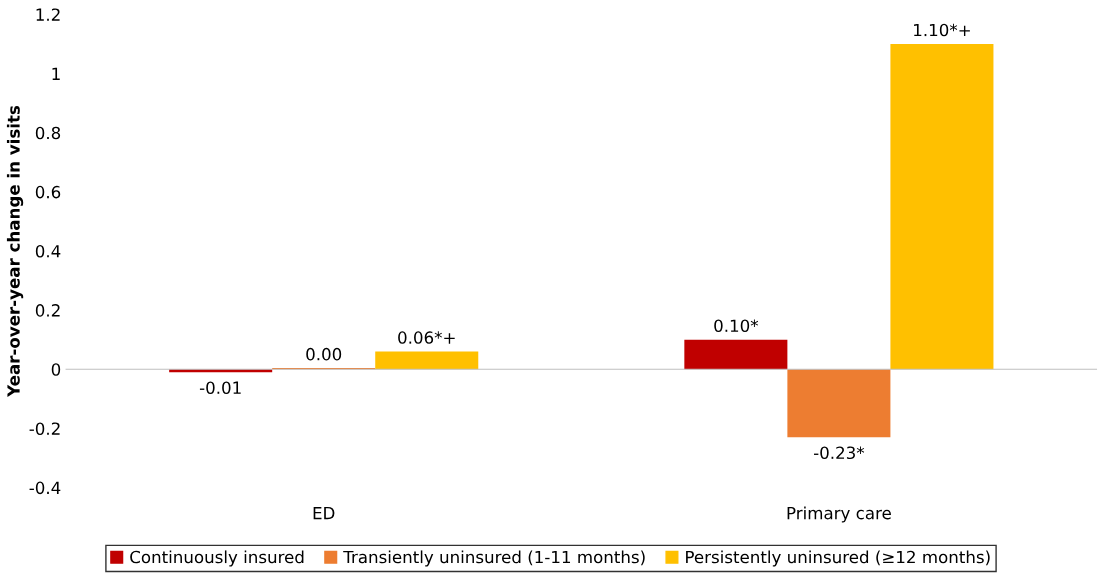 This screenshot has width=1102, height=577. I want to click on y-tick-label: 1, so click(56, 73).